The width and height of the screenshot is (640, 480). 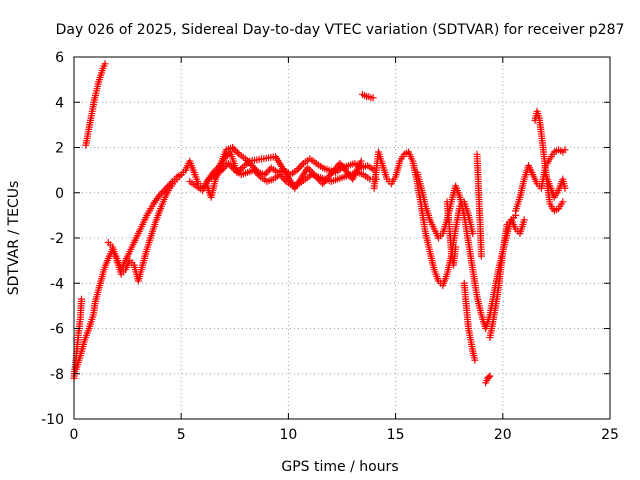 I want to click on y-tick-label: 6, so click(x=59, y=58).